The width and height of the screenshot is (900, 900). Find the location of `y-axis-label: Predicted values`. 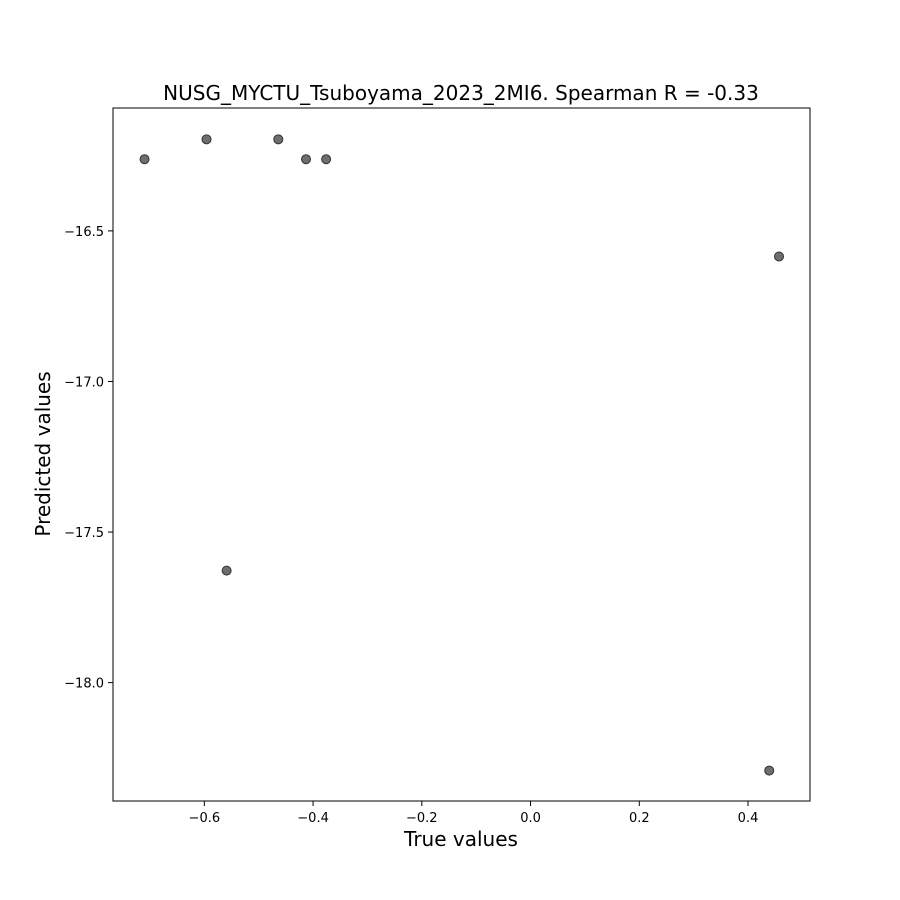

y-axis-label: Predicted values is located at coordinates (43, 453).